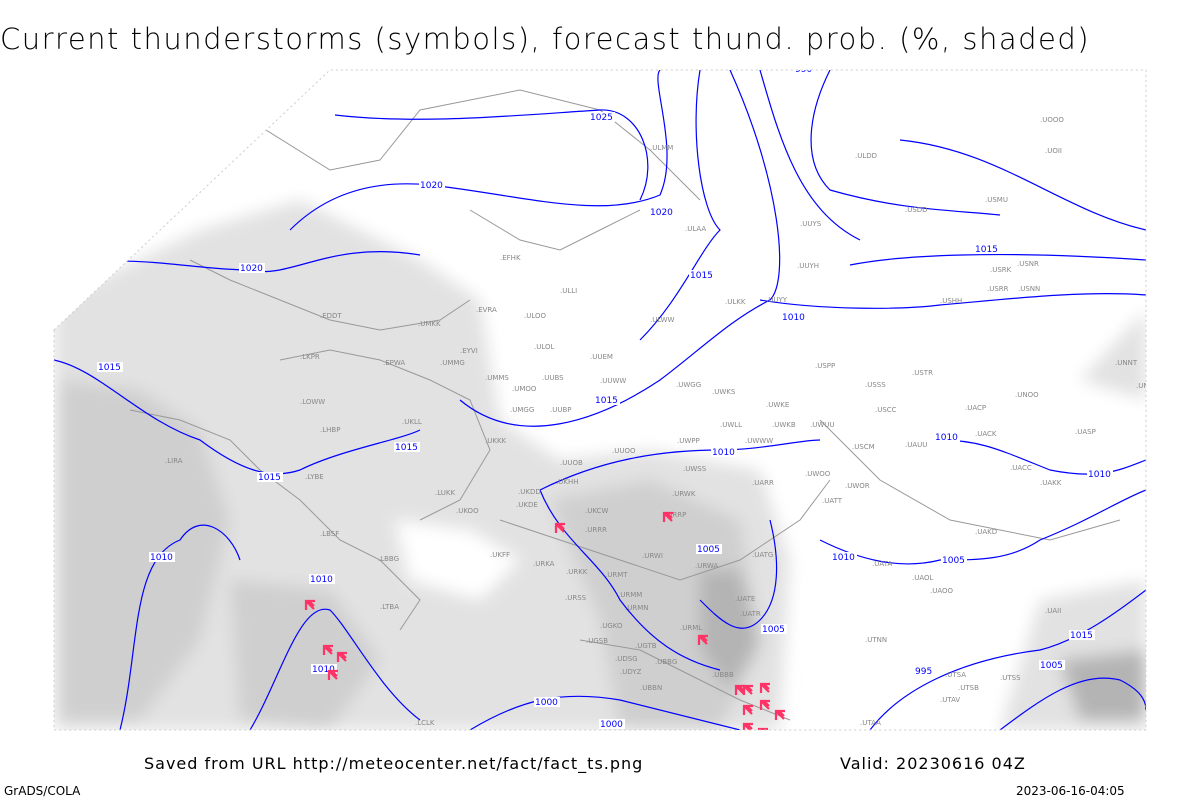  What do you see at coordinates (652, 556) in the screenshot?
I see `station-label: .URWI` at bounding box center [652, 556].